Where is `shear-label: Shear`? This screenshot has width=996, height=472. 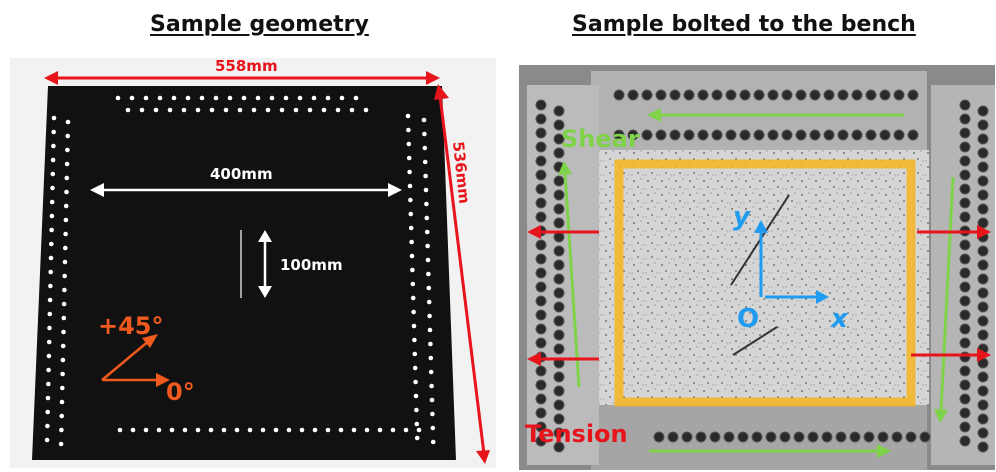 shear-label: Shear is located at coordinates (600, 139).